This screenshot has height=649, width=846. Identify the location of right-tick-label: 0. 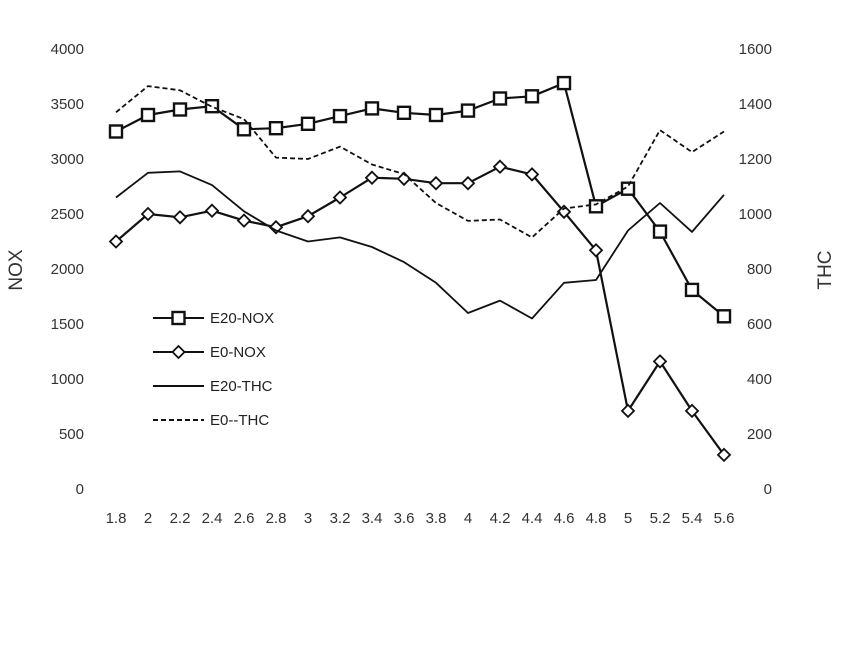
(768, 489).